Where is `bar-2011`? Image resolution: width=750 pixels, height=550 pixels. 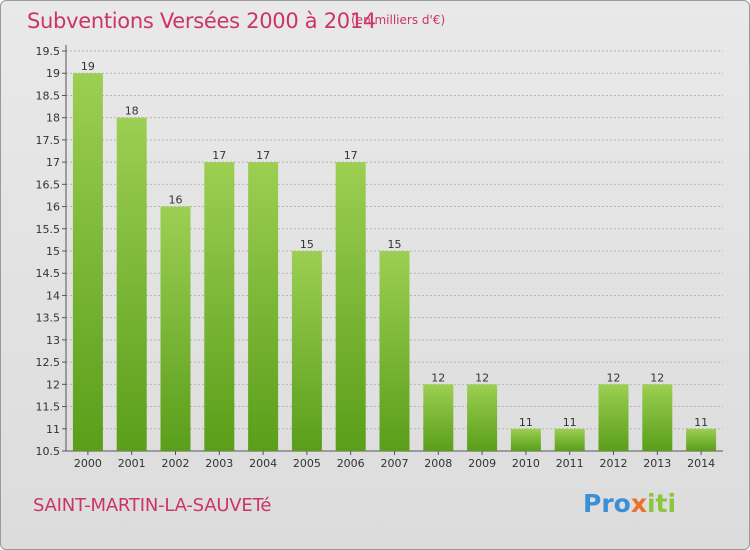
bar-2011 is located at coordinates (569, 439).